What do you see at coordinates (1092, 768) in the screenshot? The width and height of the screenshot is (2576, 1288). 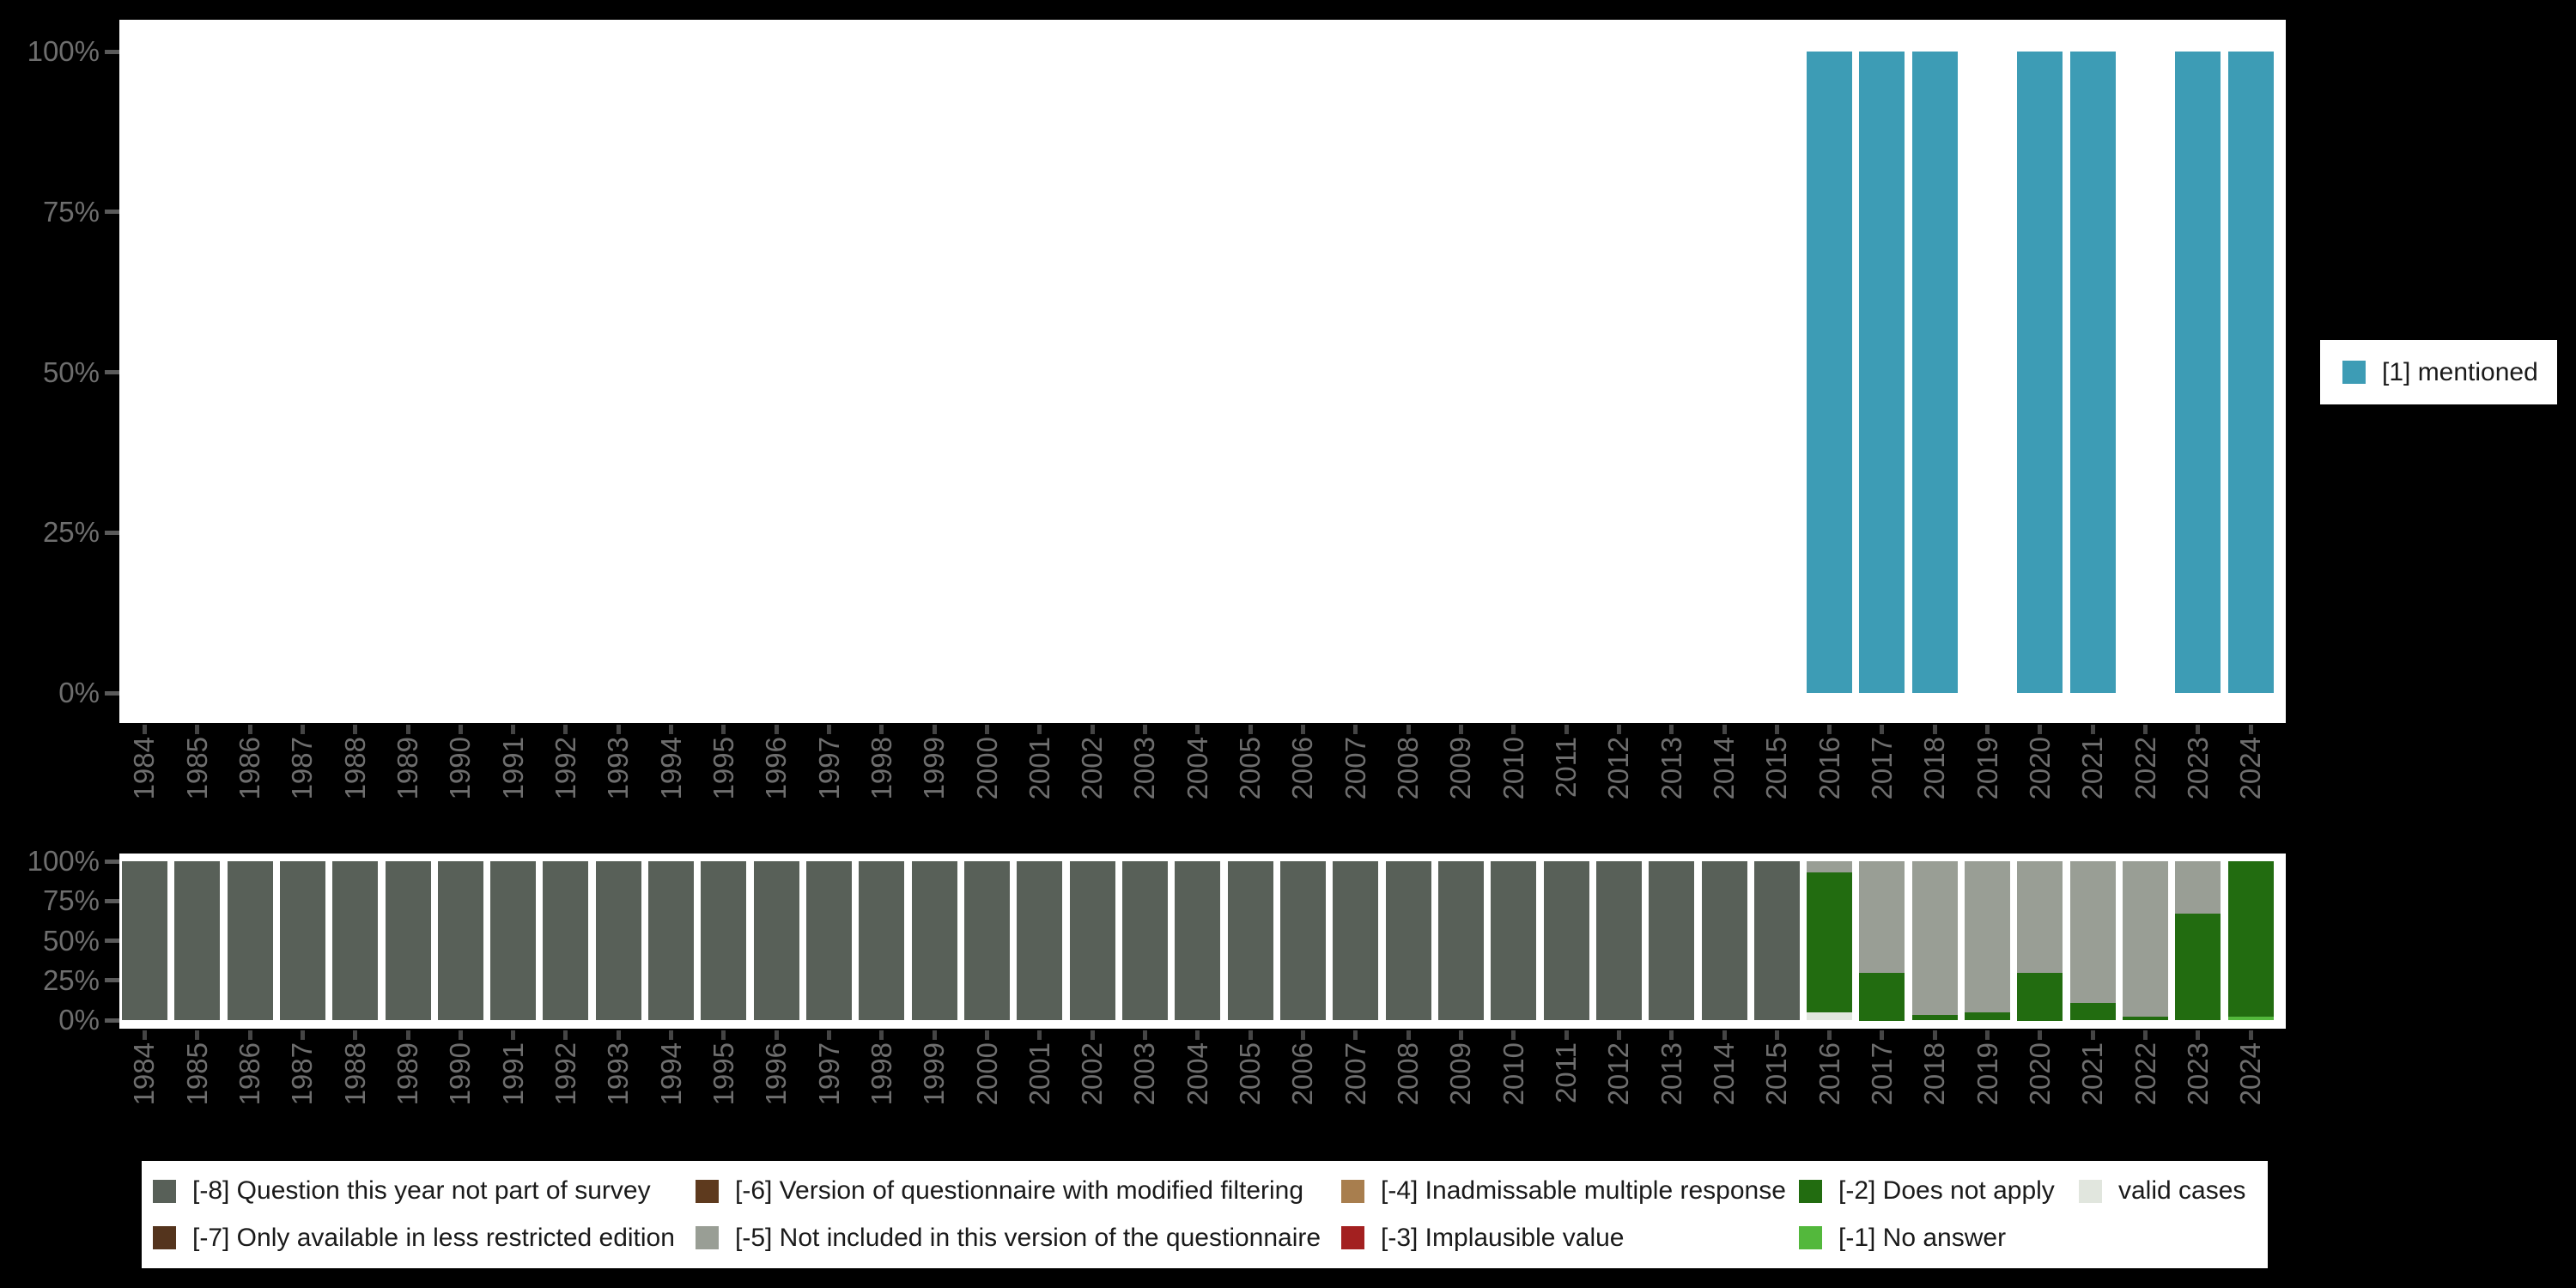 I see `x-axis-label-2002: 2002` at bounding box center [1092, 768].